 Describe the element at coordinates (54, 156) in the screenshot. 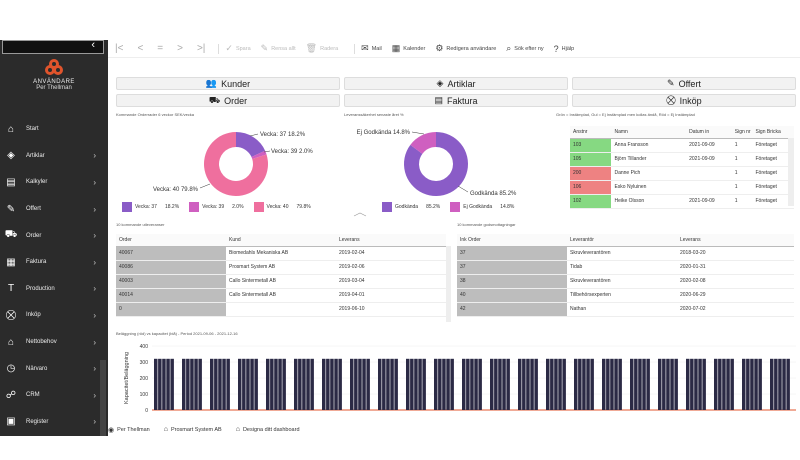

I see `sidebar-item-artiklar: ◈ Artiklar ›` at that location.